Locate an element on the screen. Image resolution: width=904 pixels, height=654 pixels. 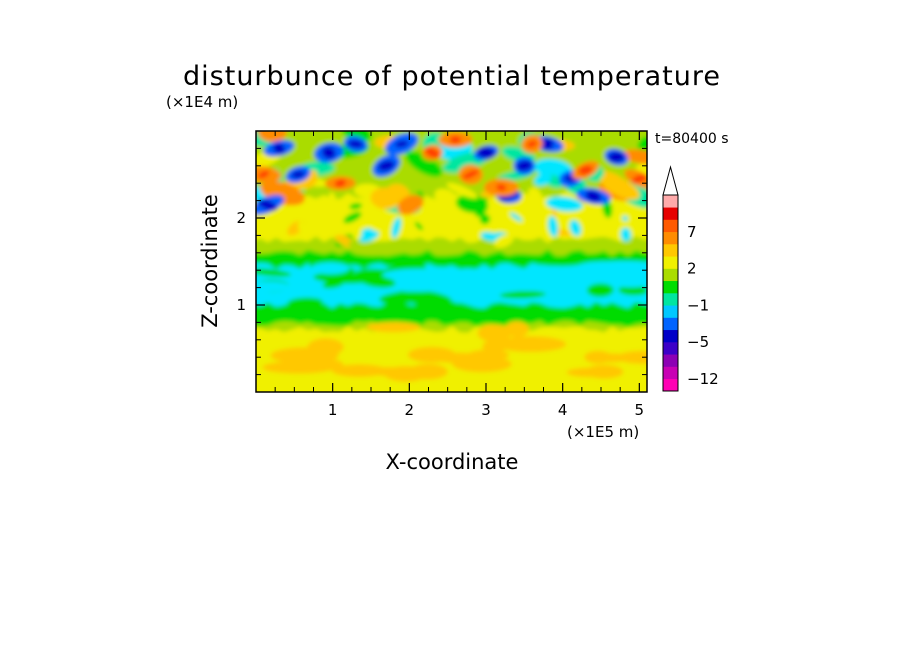
x-tick-label: 5 is located at coordinates (640, 410).